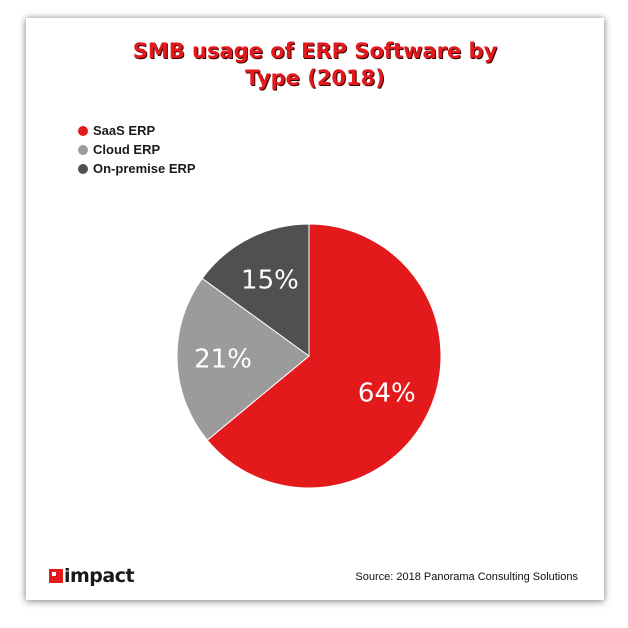 The image size is (628, 628). I want to click on logo-mark-icon, so click(56, 576).